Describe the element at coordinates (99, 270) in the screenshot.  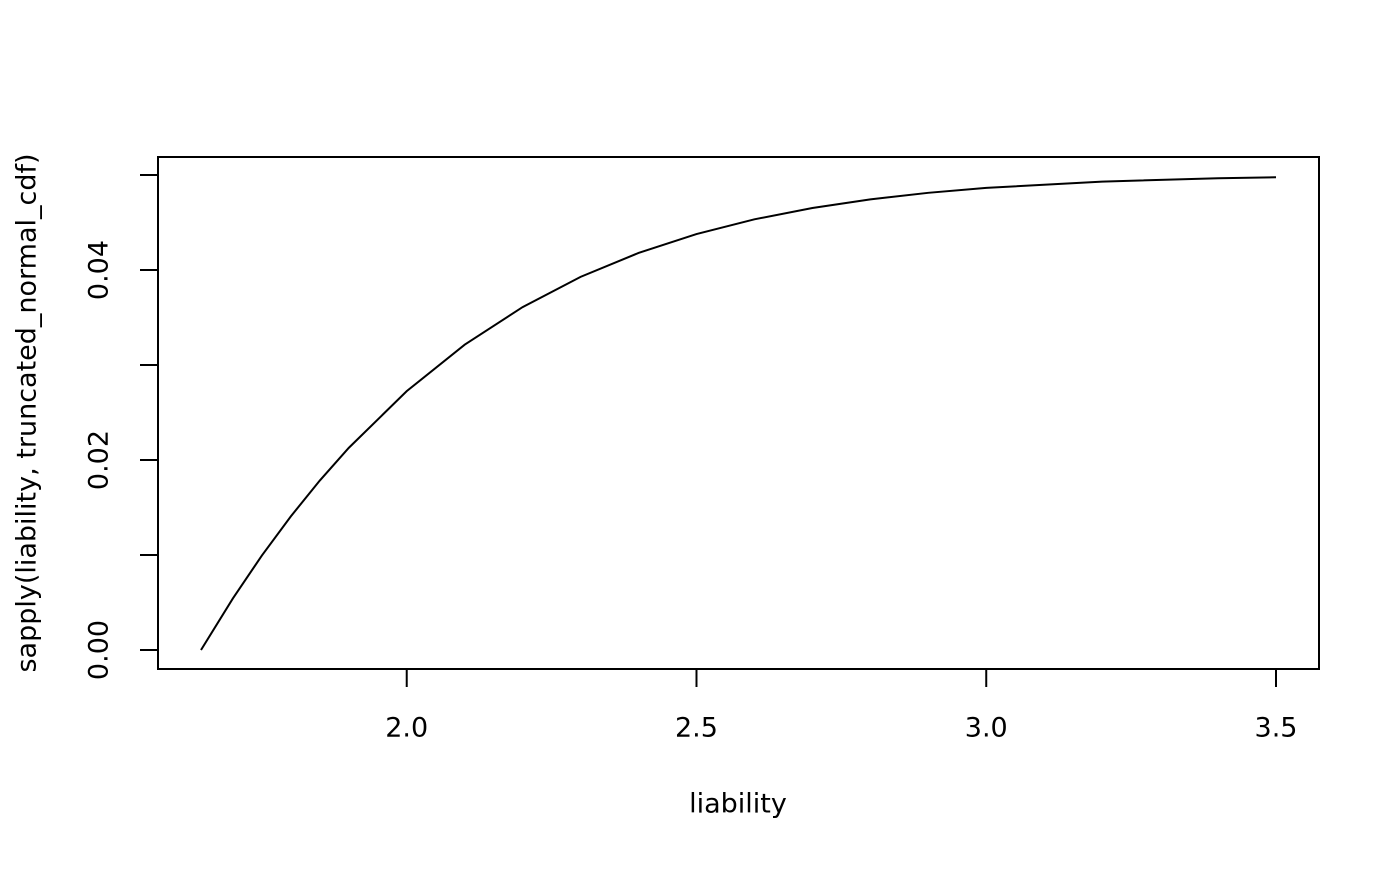
I see `y-tick-label: 0.04` at that location.